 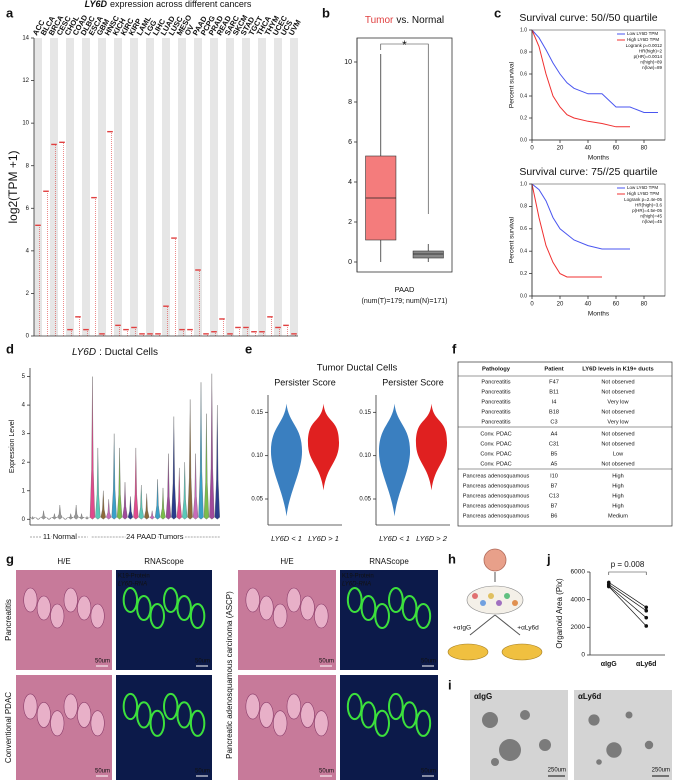 What do you see at coordinates (248, 348) in the screenshot?
I see `panel-letter: e` at bounding box center [248, 348].